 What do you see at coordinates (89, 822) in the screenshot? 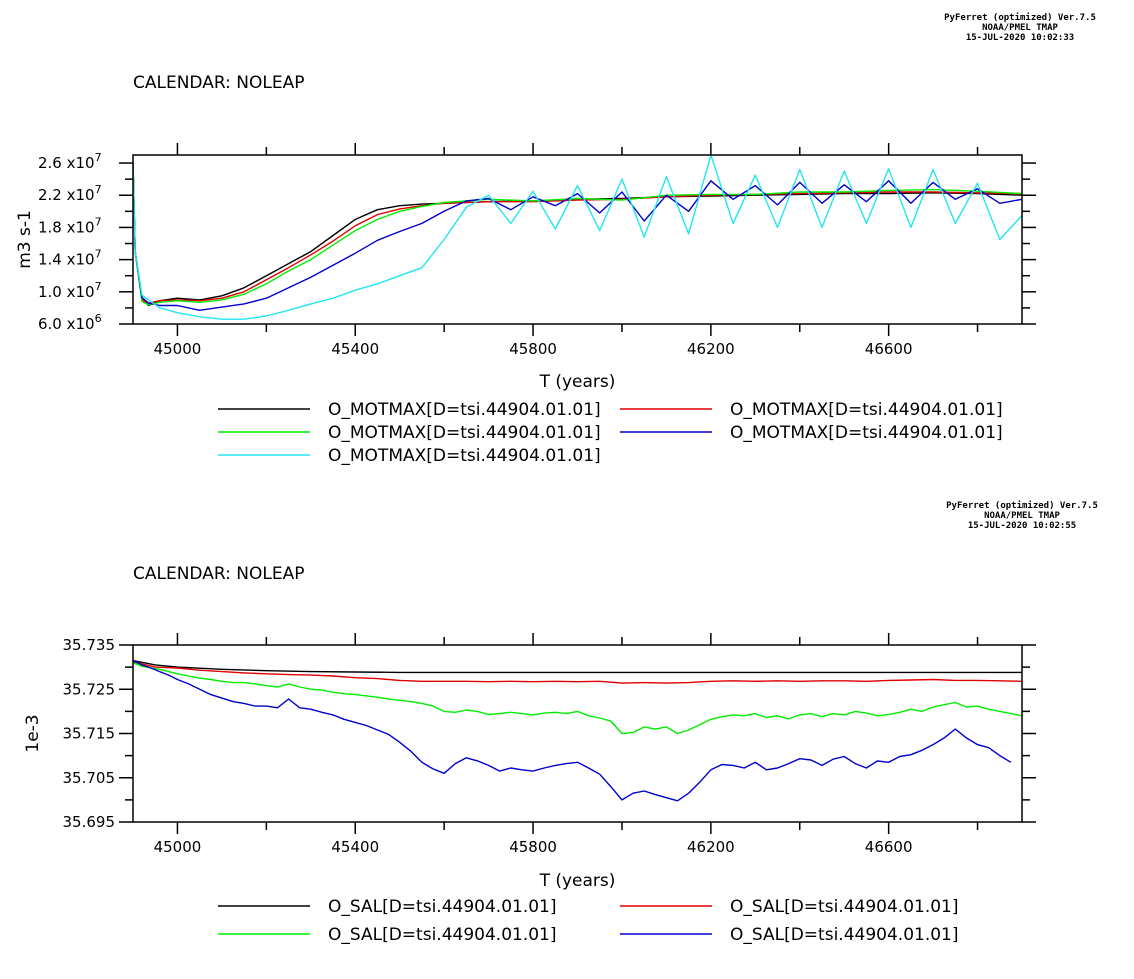
I see `y-tick-label: 35.695` at bounding box center [89, 822].